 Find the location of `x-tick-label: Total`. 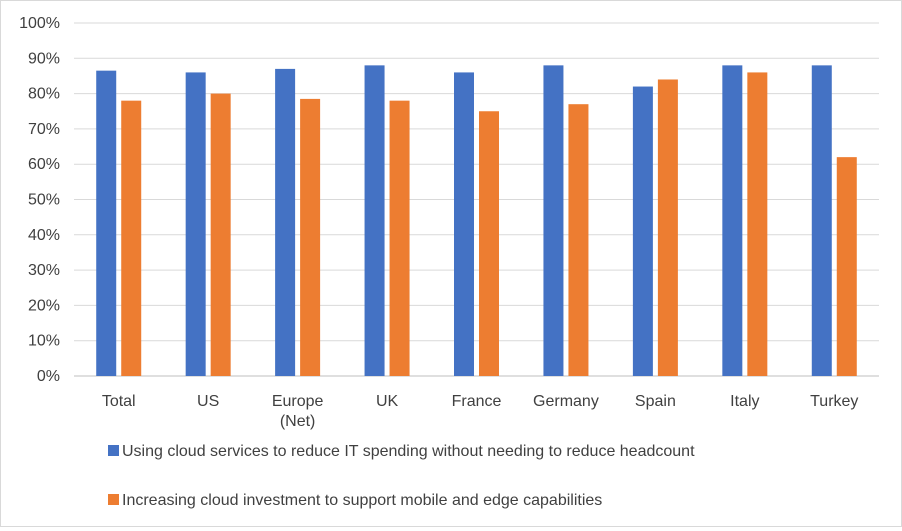

x-tick-label: Total is located at coordinates (119, 401).